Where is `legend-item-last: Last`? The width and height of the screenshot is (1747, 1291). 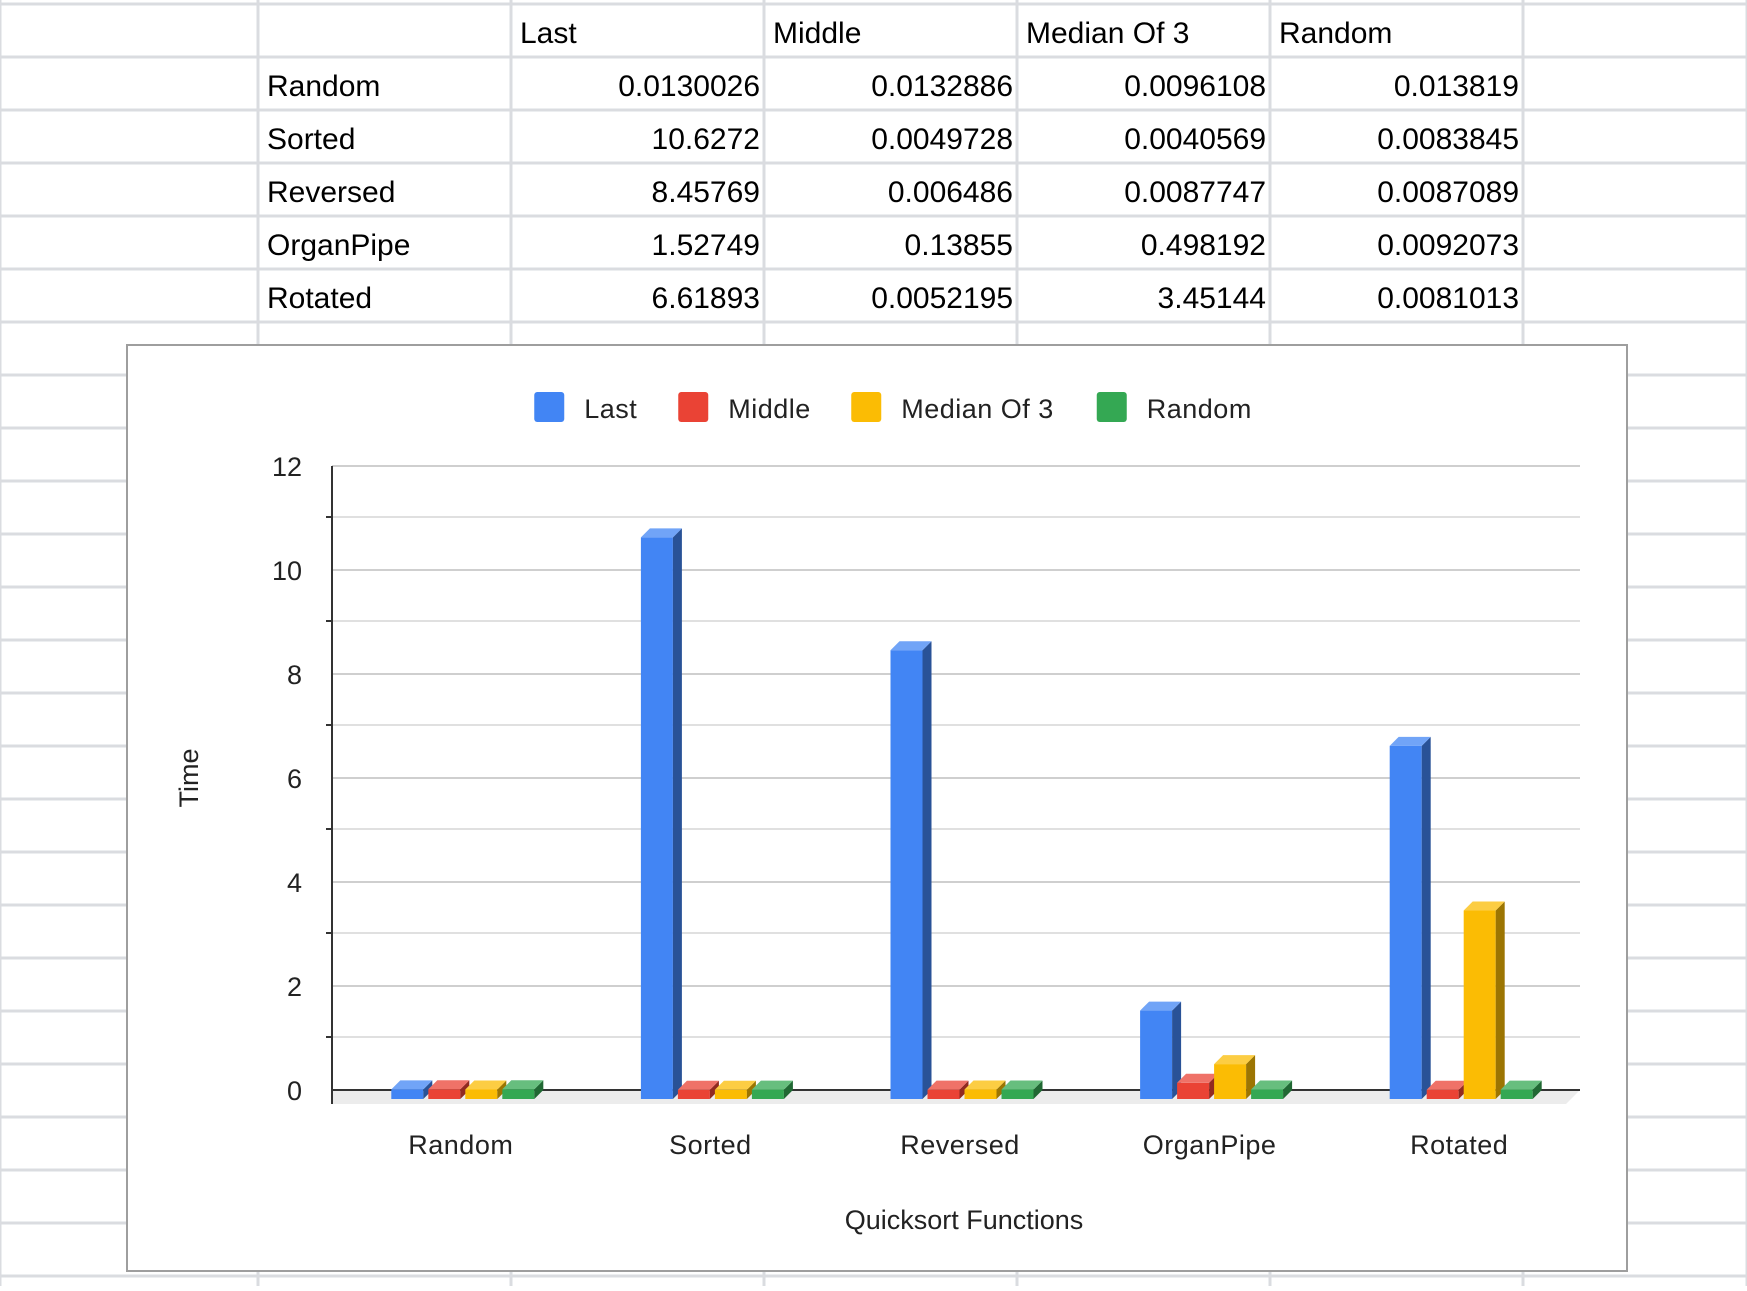
legend-item-last: Last is located at coordinates (585, 408).